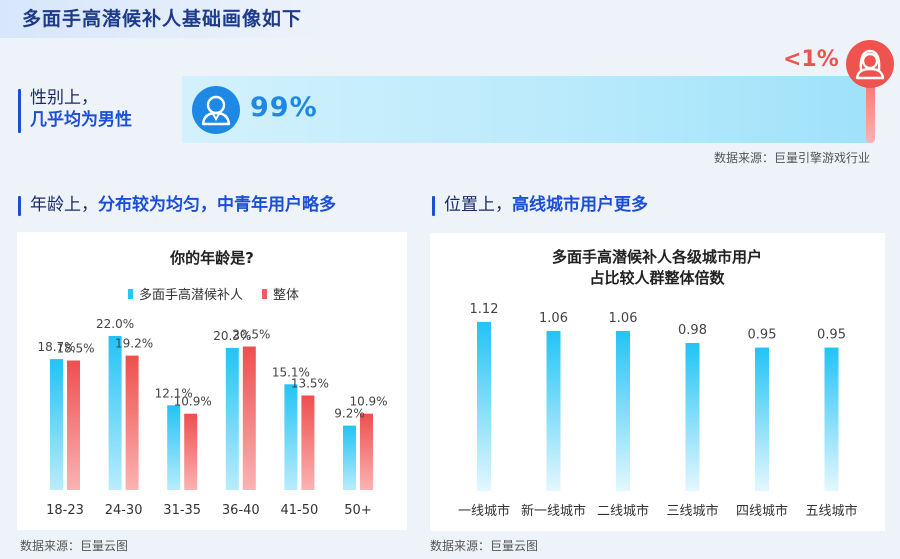 This screenshot has width=900, height=559. Describe the element at coordinates (75, 349) in the screenshot. I see `label-overall-18-23: 18.5%` at that location.